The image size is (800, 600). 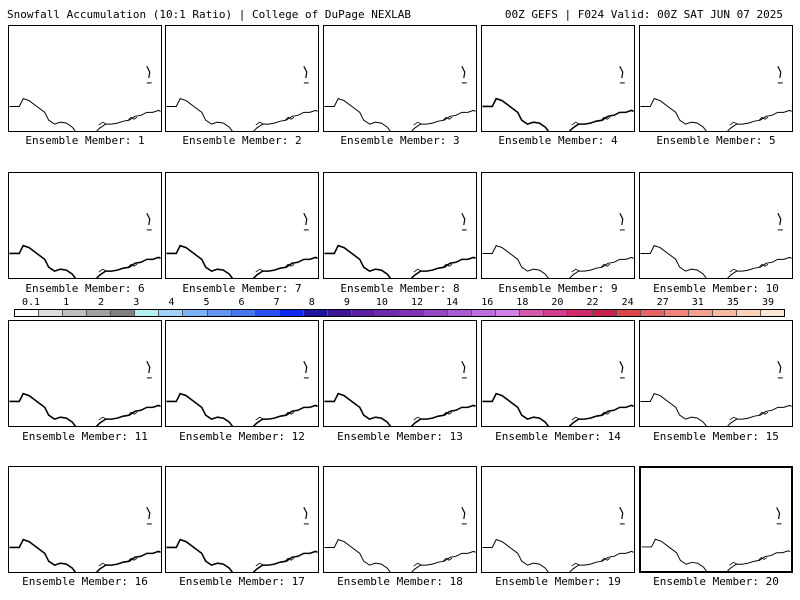 I want to click on ensemble-member-9-map, so click(x=558, y=225).